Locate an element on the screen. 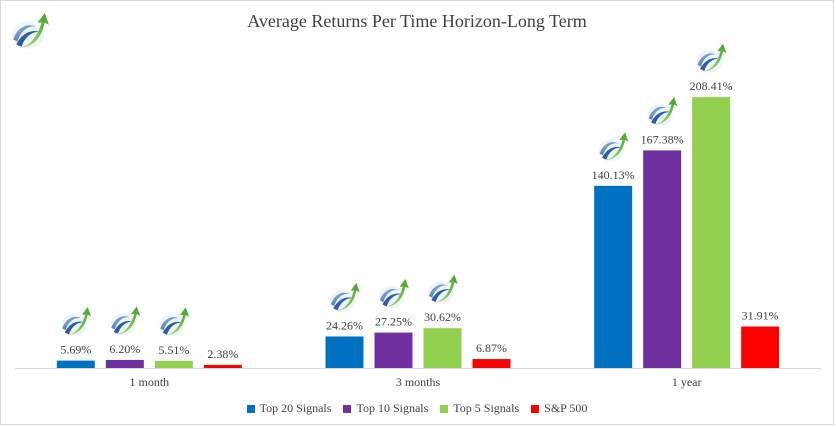  x-tick-label: 1 year is located at coordinates (687, 382).